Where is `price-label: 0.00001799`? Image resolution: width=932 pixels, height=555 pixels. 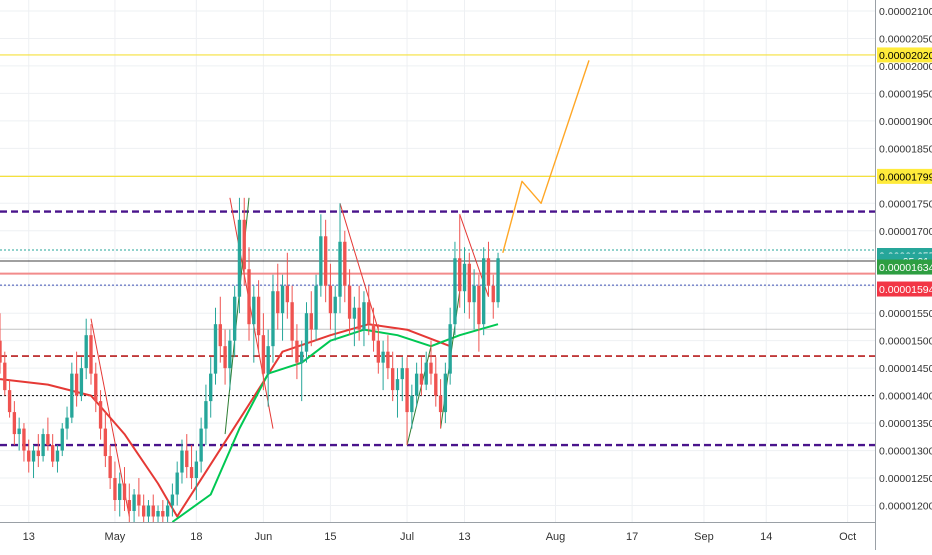
price-label: 0.00001799 is located at coordinates (904, 176).